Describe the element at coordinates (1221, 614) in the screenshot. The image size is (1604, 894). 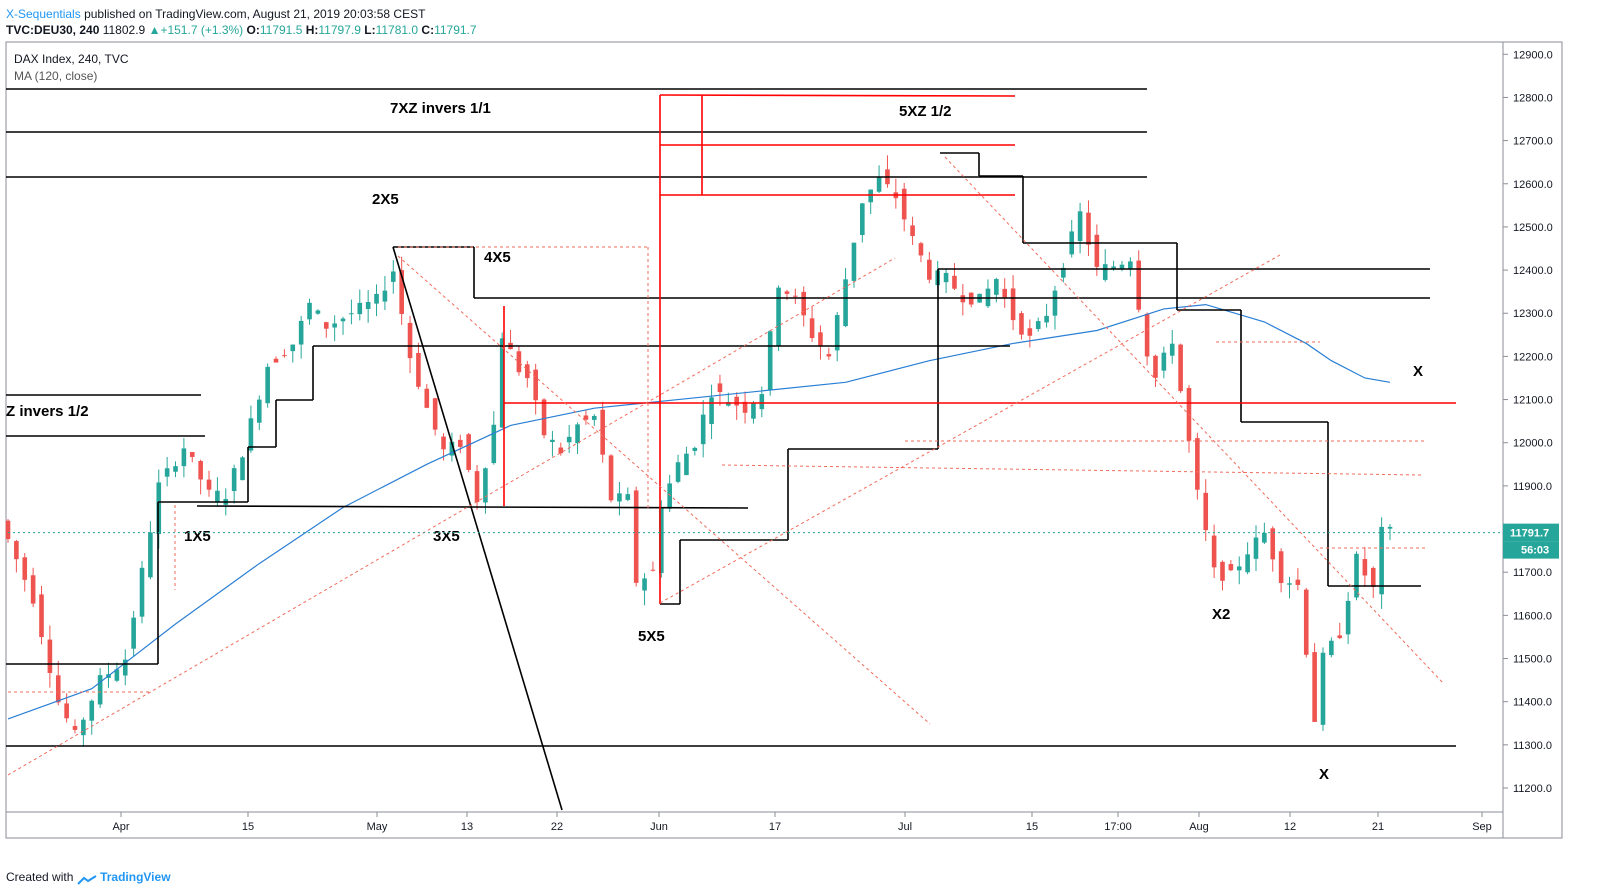
I see `annotation-label: X2` at that location.